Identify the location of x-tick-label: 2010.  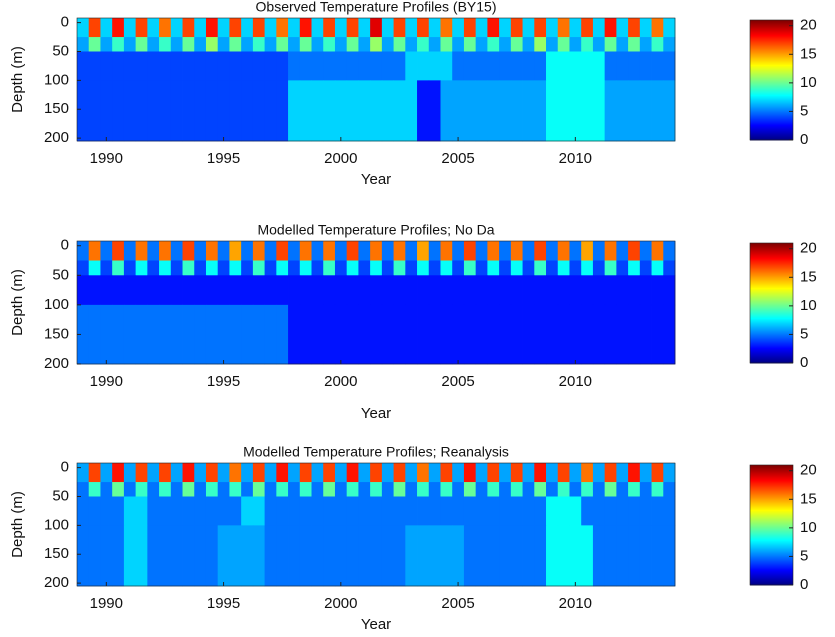
(575, 381).